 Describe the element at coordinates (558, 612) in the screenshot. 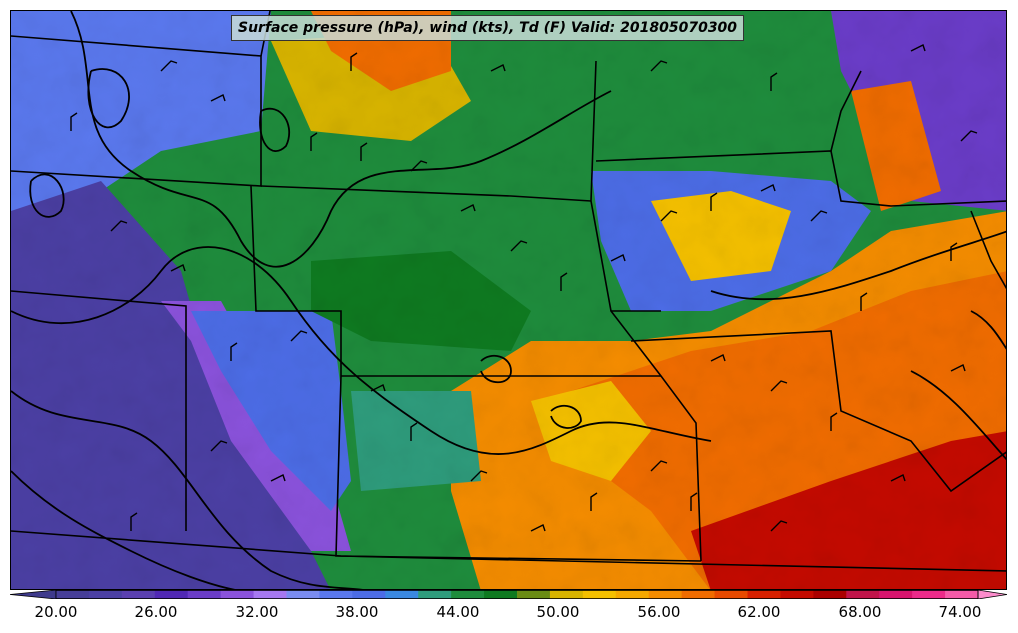

I see `colorbar-tick: 50.00` at that location.